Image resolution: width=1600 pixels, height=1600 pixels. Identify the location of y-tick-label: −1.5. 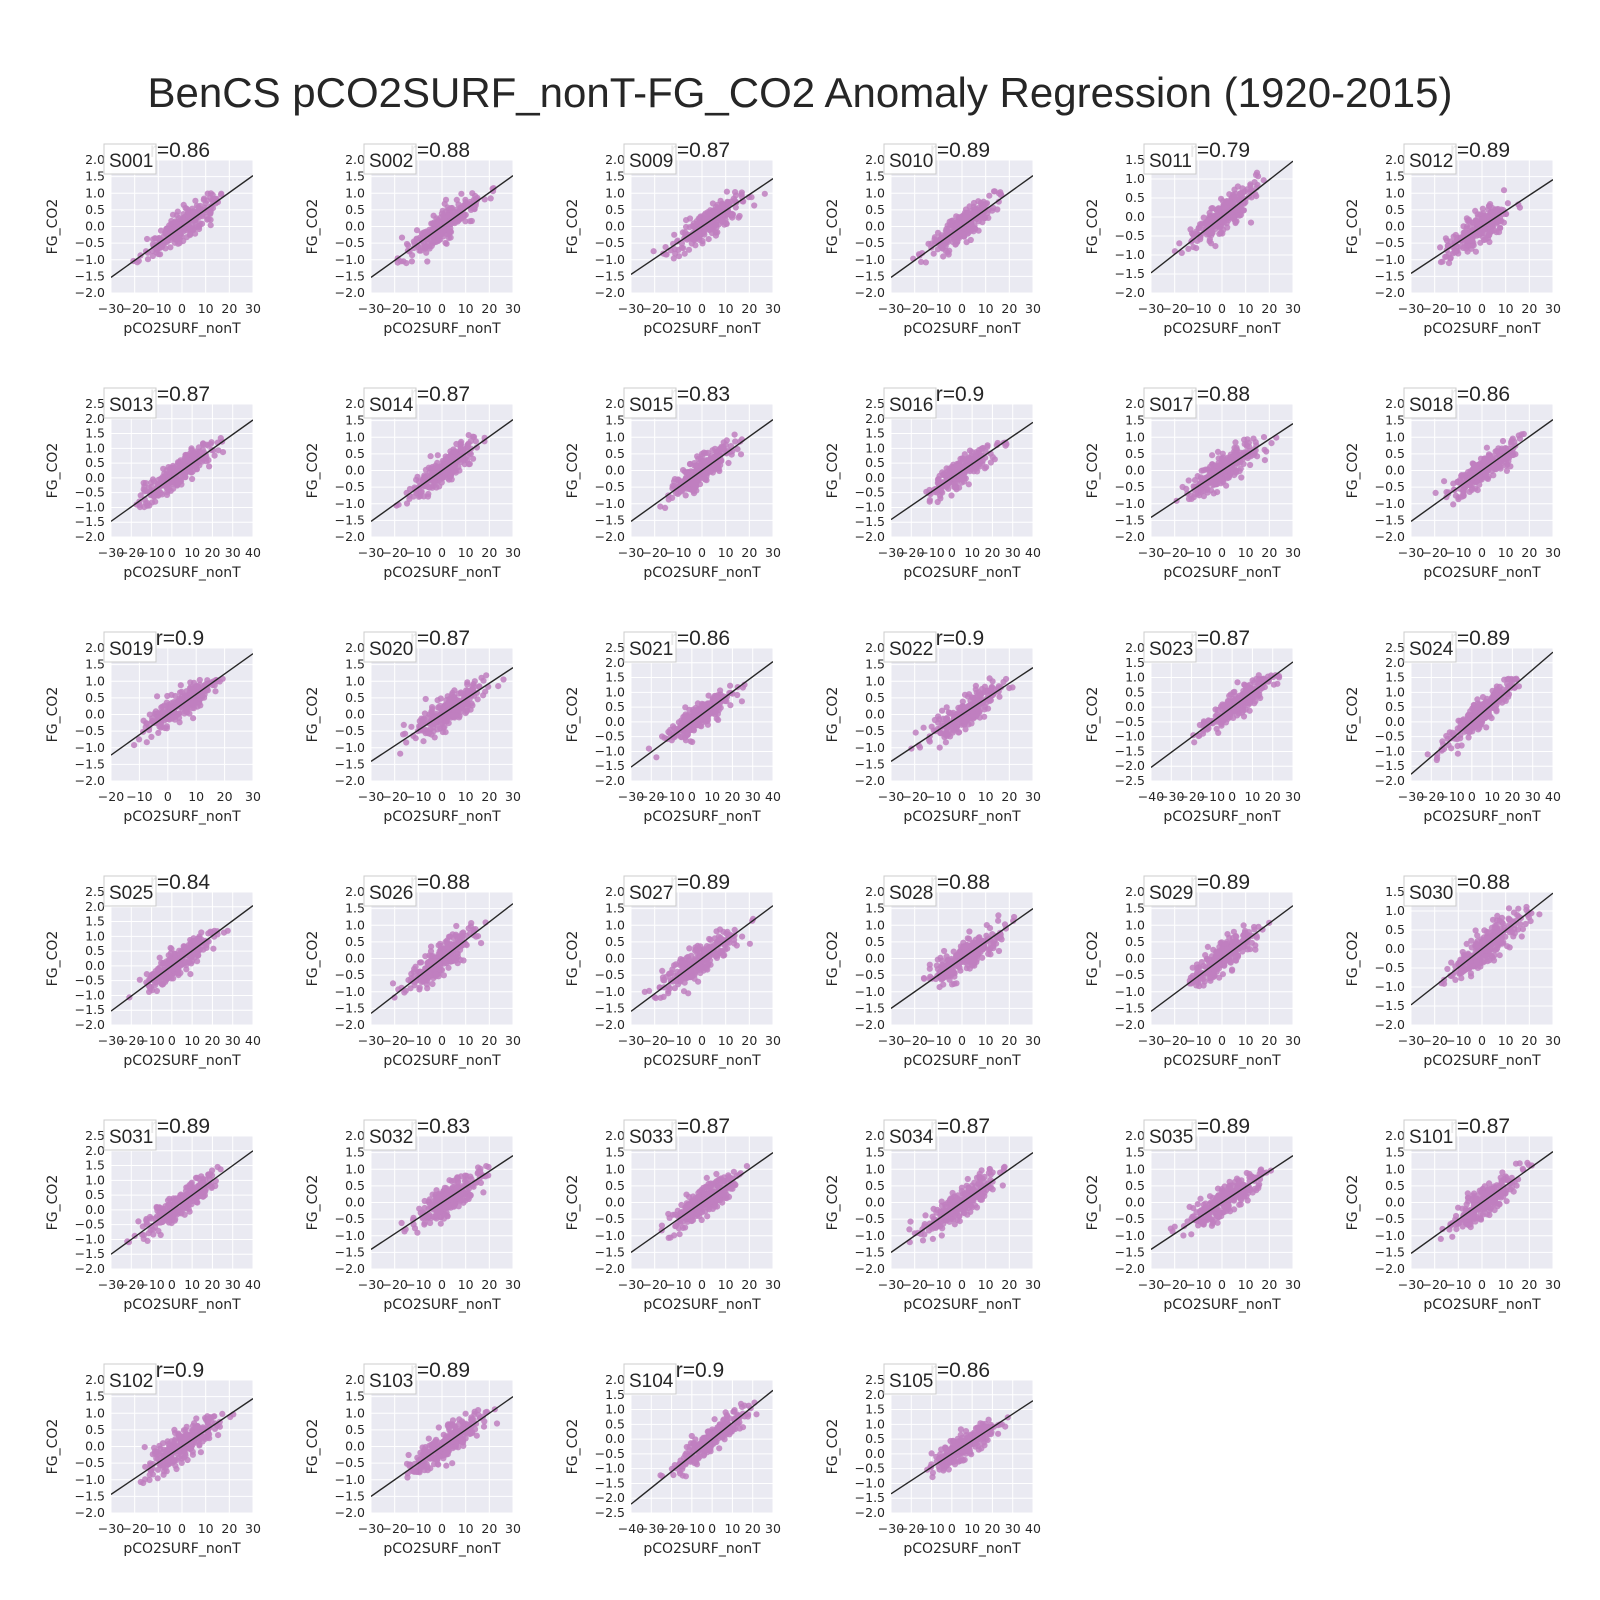
(870, 521).